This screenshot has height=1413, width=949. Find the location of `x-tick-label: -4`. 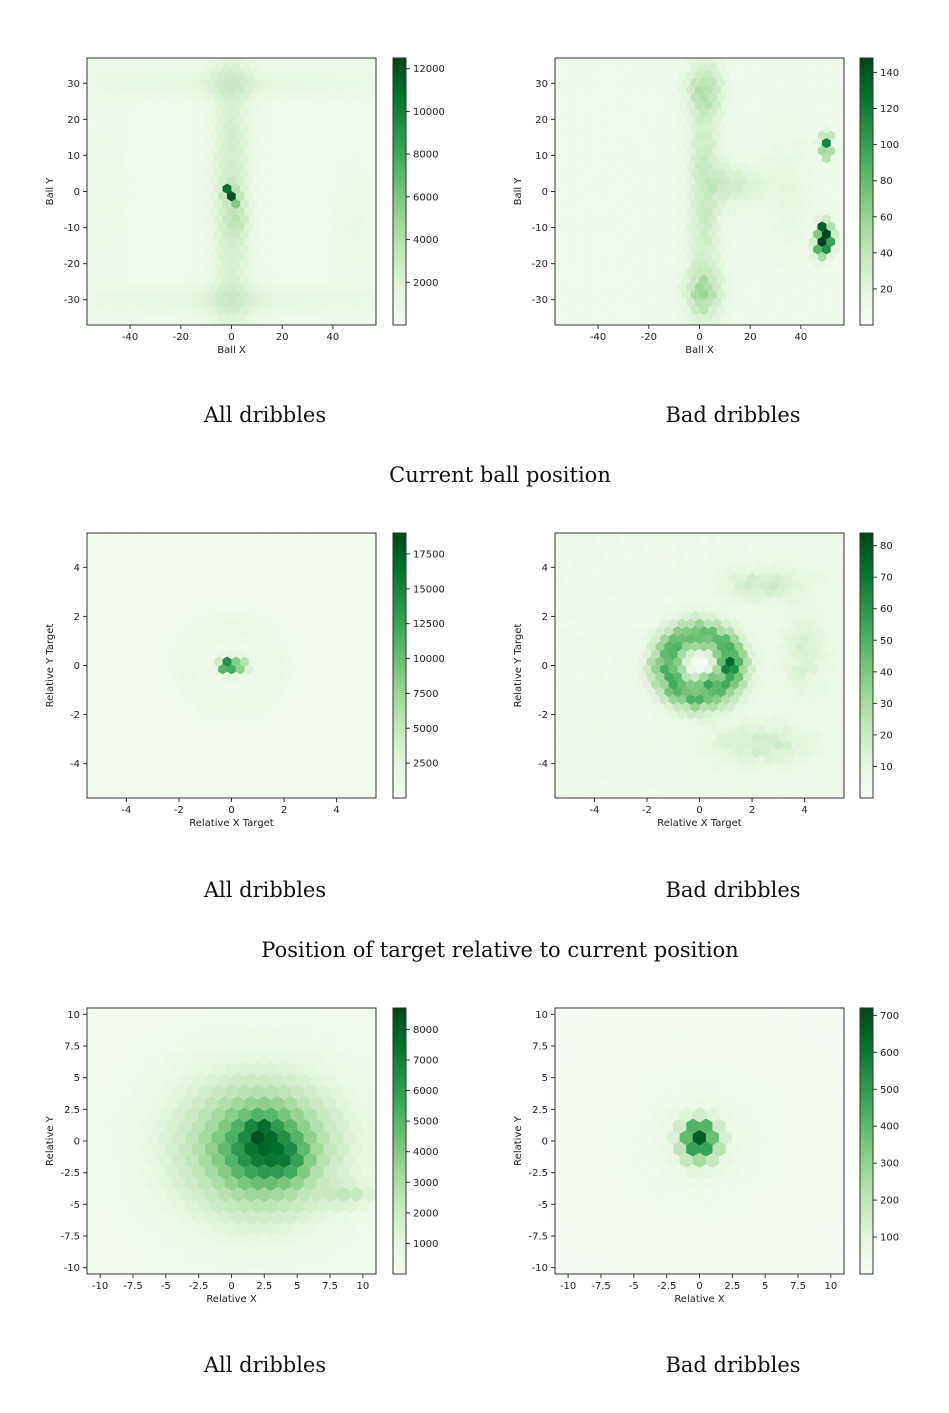

x-tick-label: -4 is located at coordinates (126, 810).